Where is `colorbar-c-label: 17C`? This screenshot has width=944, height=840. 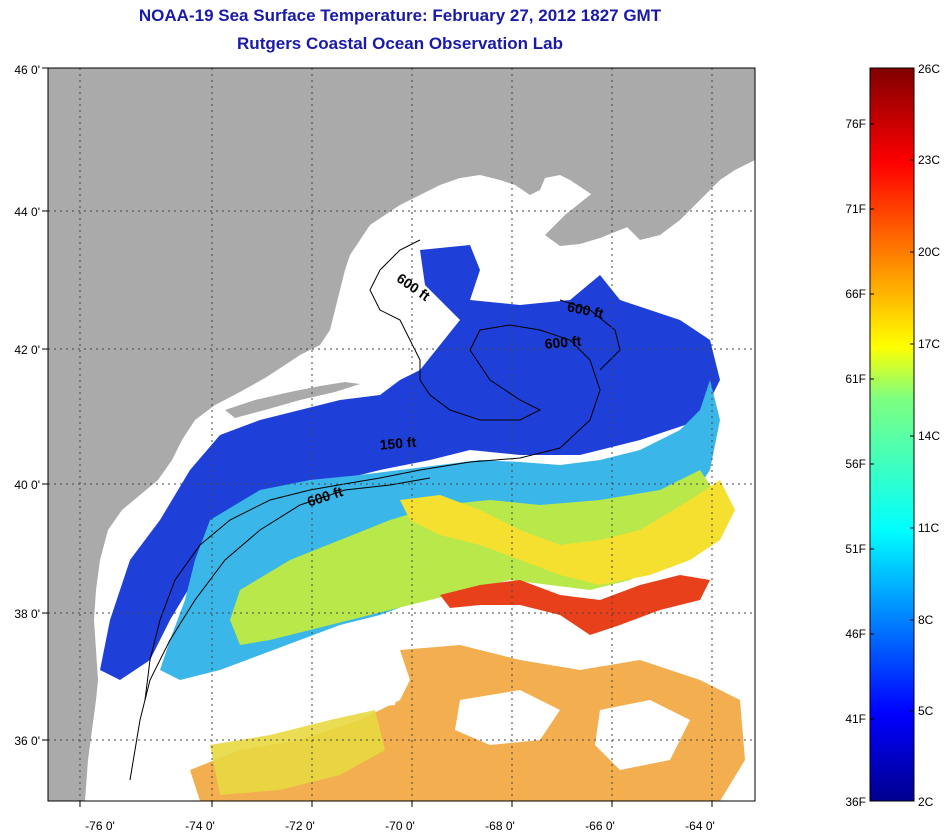
colorbar-c-label: 17C is located at coordinates (929, 344).